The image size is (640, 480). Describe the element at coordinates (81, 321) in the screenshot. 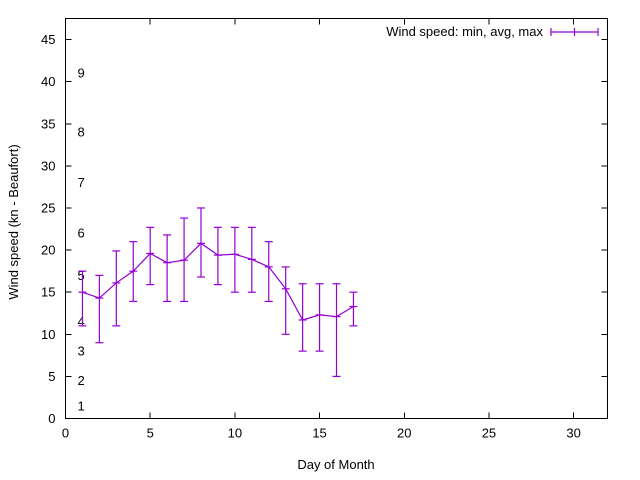

I see `beaufort-tick-label: 4` at that location.